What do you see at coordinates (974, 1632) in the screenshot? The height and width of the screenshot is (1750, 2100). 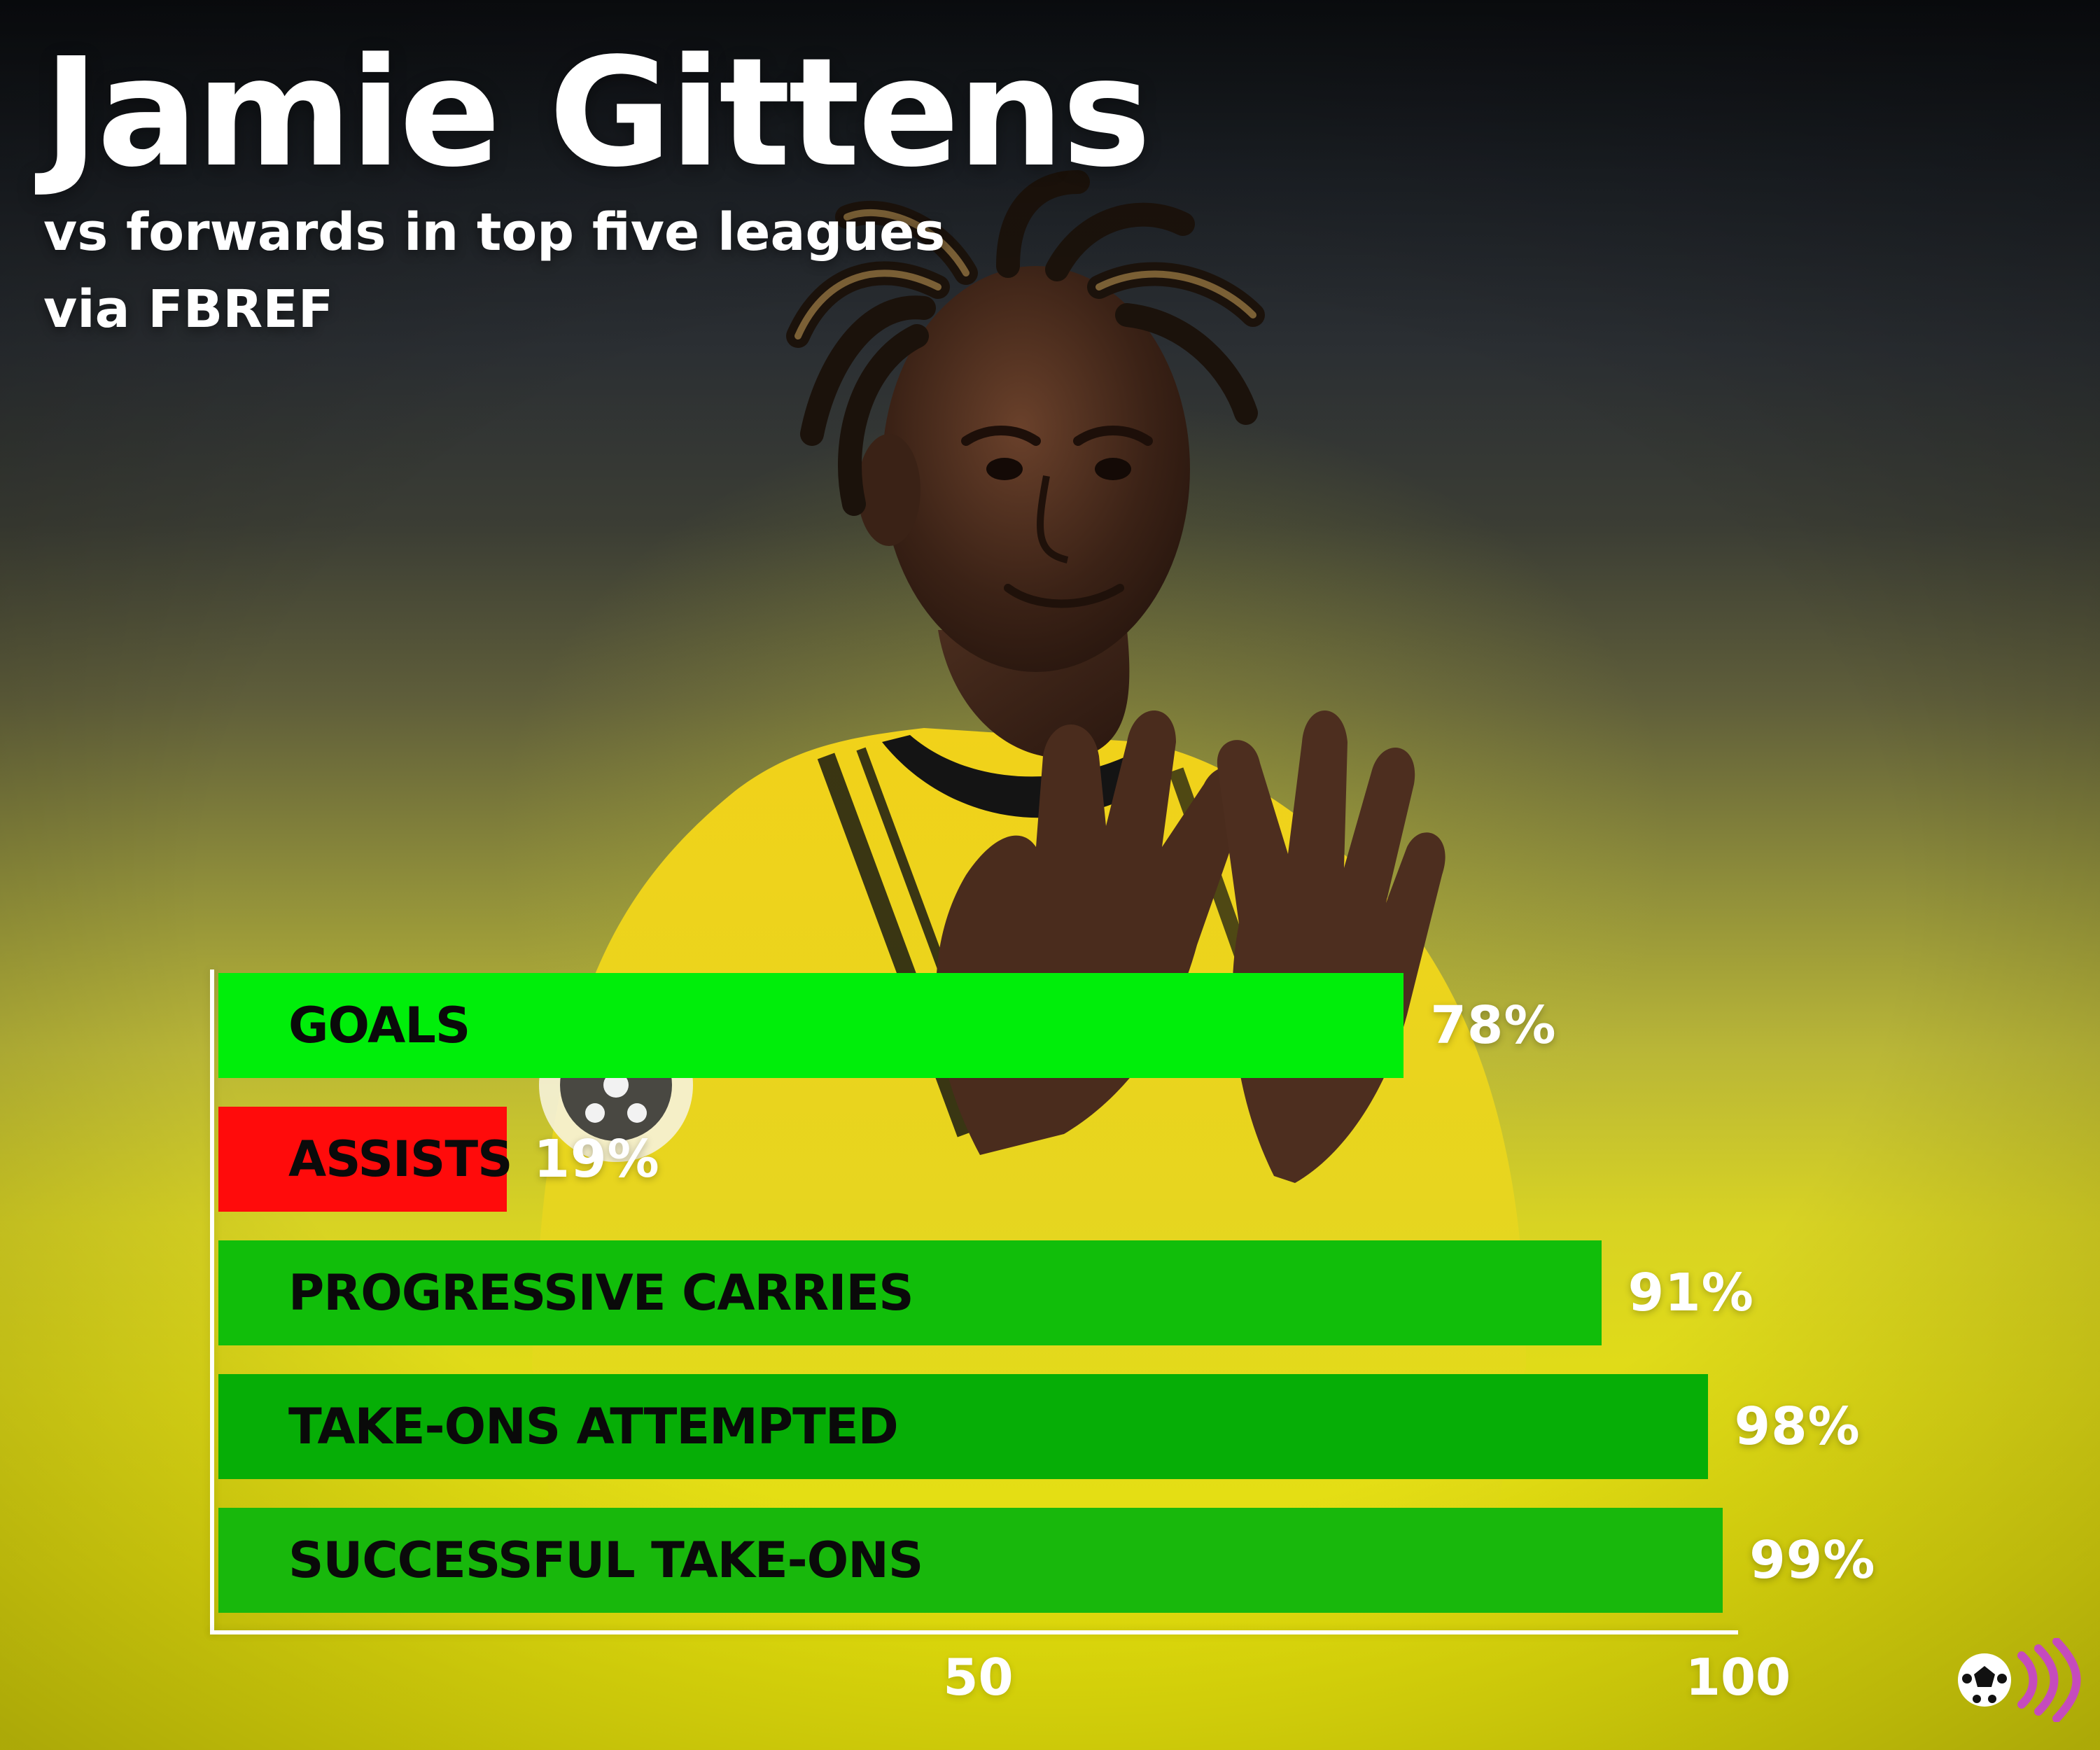 I see `x-axis-line` at bounding box center [974, 1632].